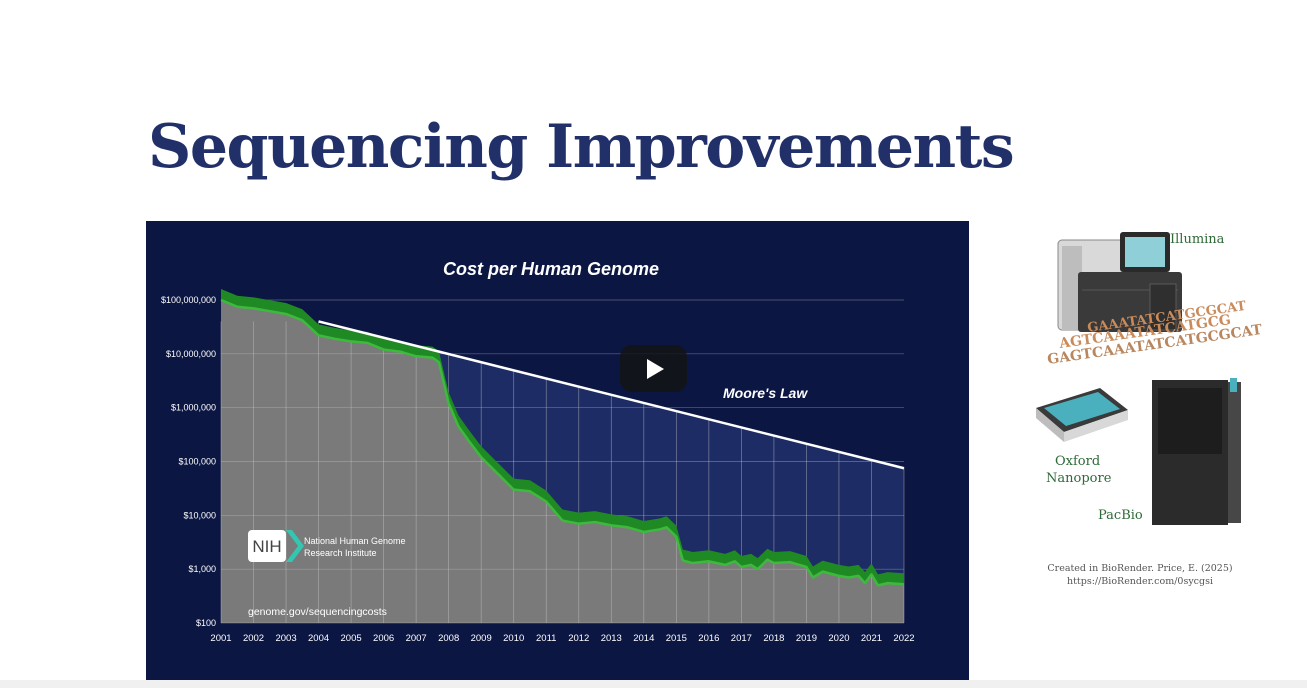 The width and height of the screenshot is (1307, 688). What do you see at coordinates (220, 638) in the screenshot?
I see `x-tick-label: 2001` at bounding box center [220, 638].